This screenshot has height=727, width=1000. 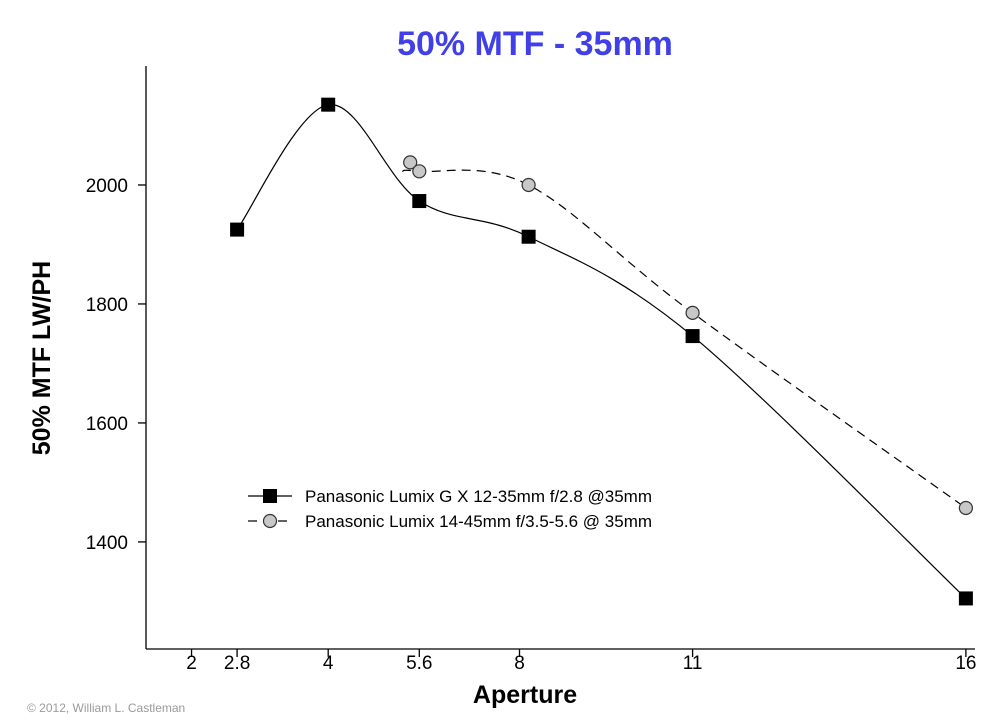 I want to click on x-tick-label: 2, so click(x=191, y=663).